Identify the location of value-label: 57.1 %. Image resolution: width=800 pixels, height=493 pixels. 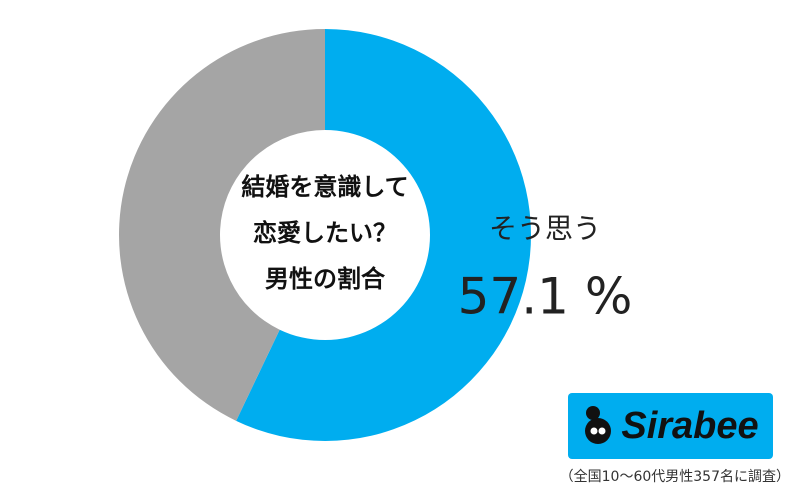
(545, 297).